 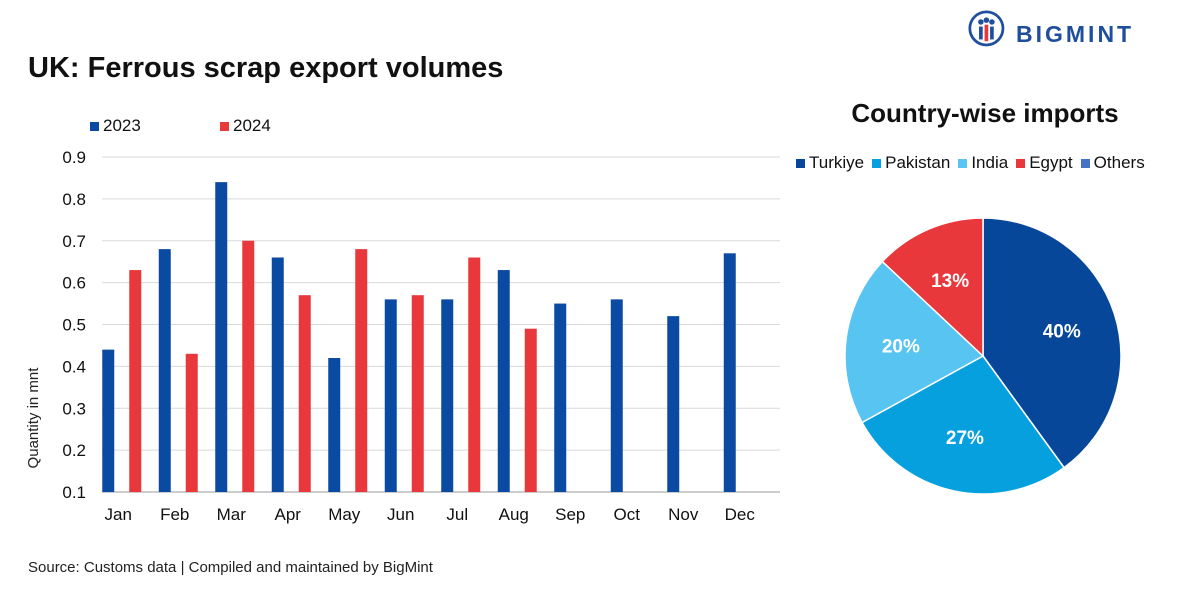 What do you see at coordinates (985, 113) in the screenshot?
I see `pie-title: Country-wise imports` at bounding box center [985, 113].